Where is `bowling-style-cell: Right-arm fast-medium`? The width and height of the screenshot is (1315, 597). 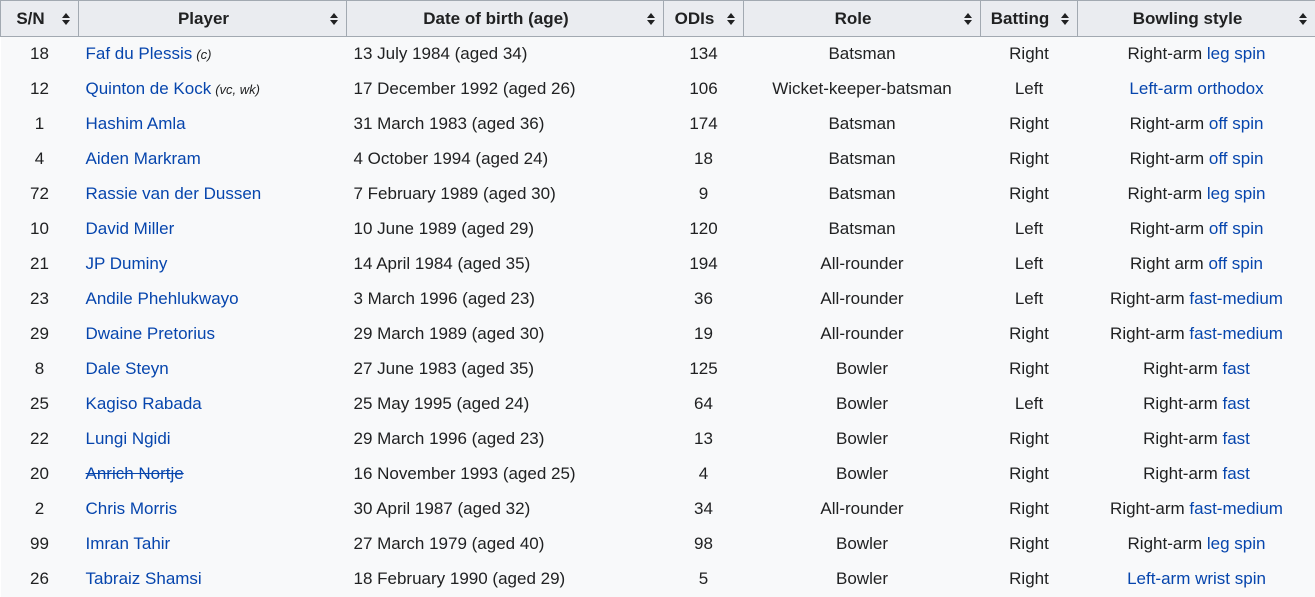
bowling-style-cell: Right-arm fast-medium is located at coordinates (1196, 334).